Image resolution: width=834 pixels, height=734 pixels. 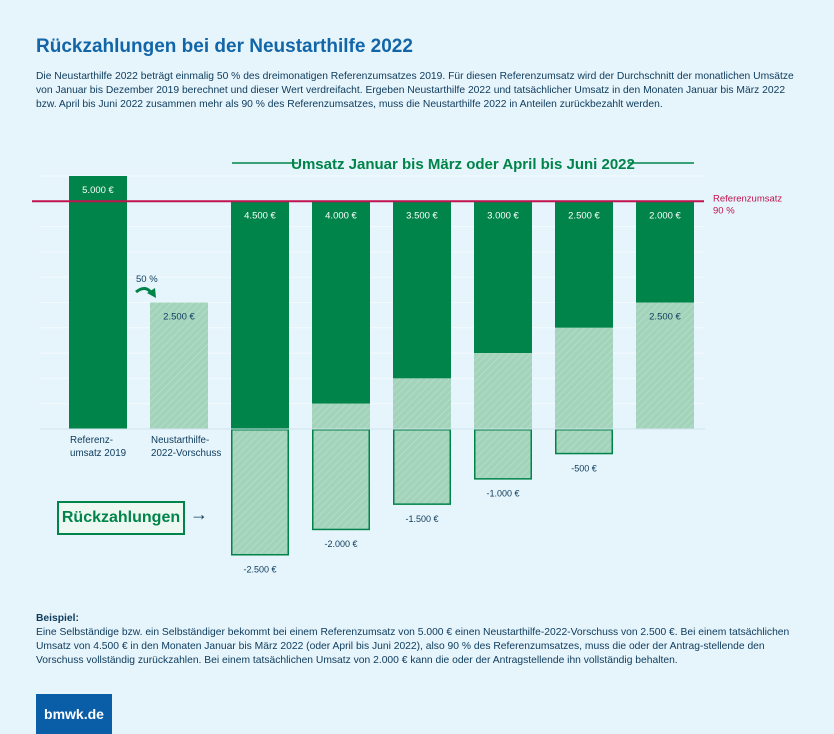 I want to click on reference-line-label: Referenzumsatz, so click(x=747, y=198).